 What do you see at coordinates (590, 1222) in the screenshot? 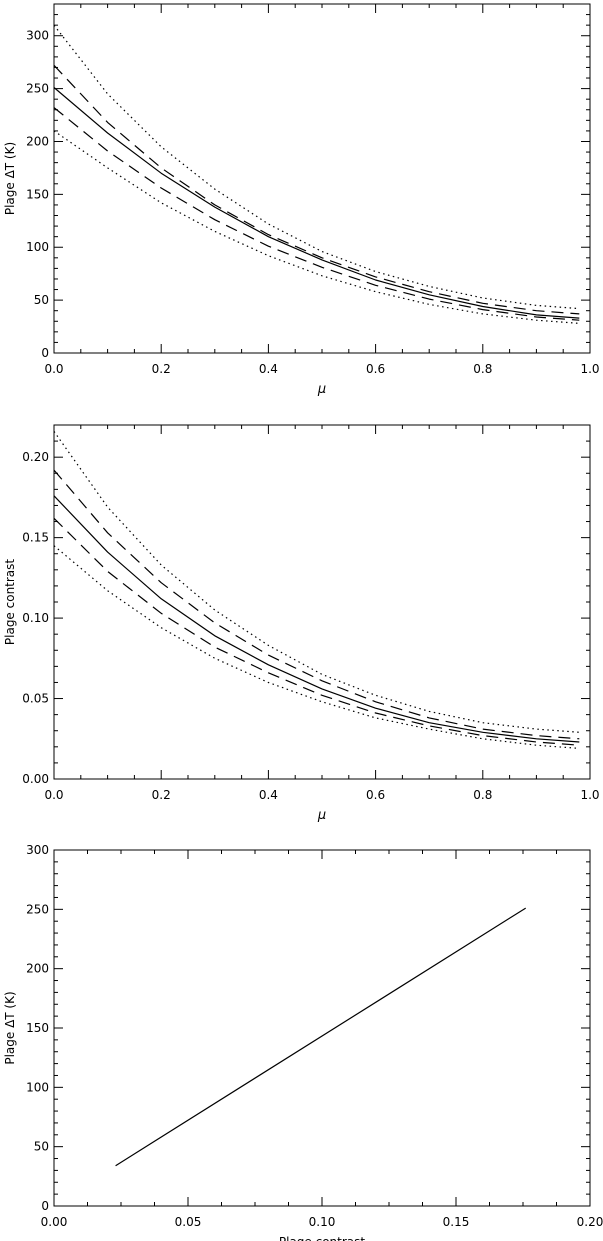
I see `x-tick-label: 0.20` at bounding box center [590, 1222].